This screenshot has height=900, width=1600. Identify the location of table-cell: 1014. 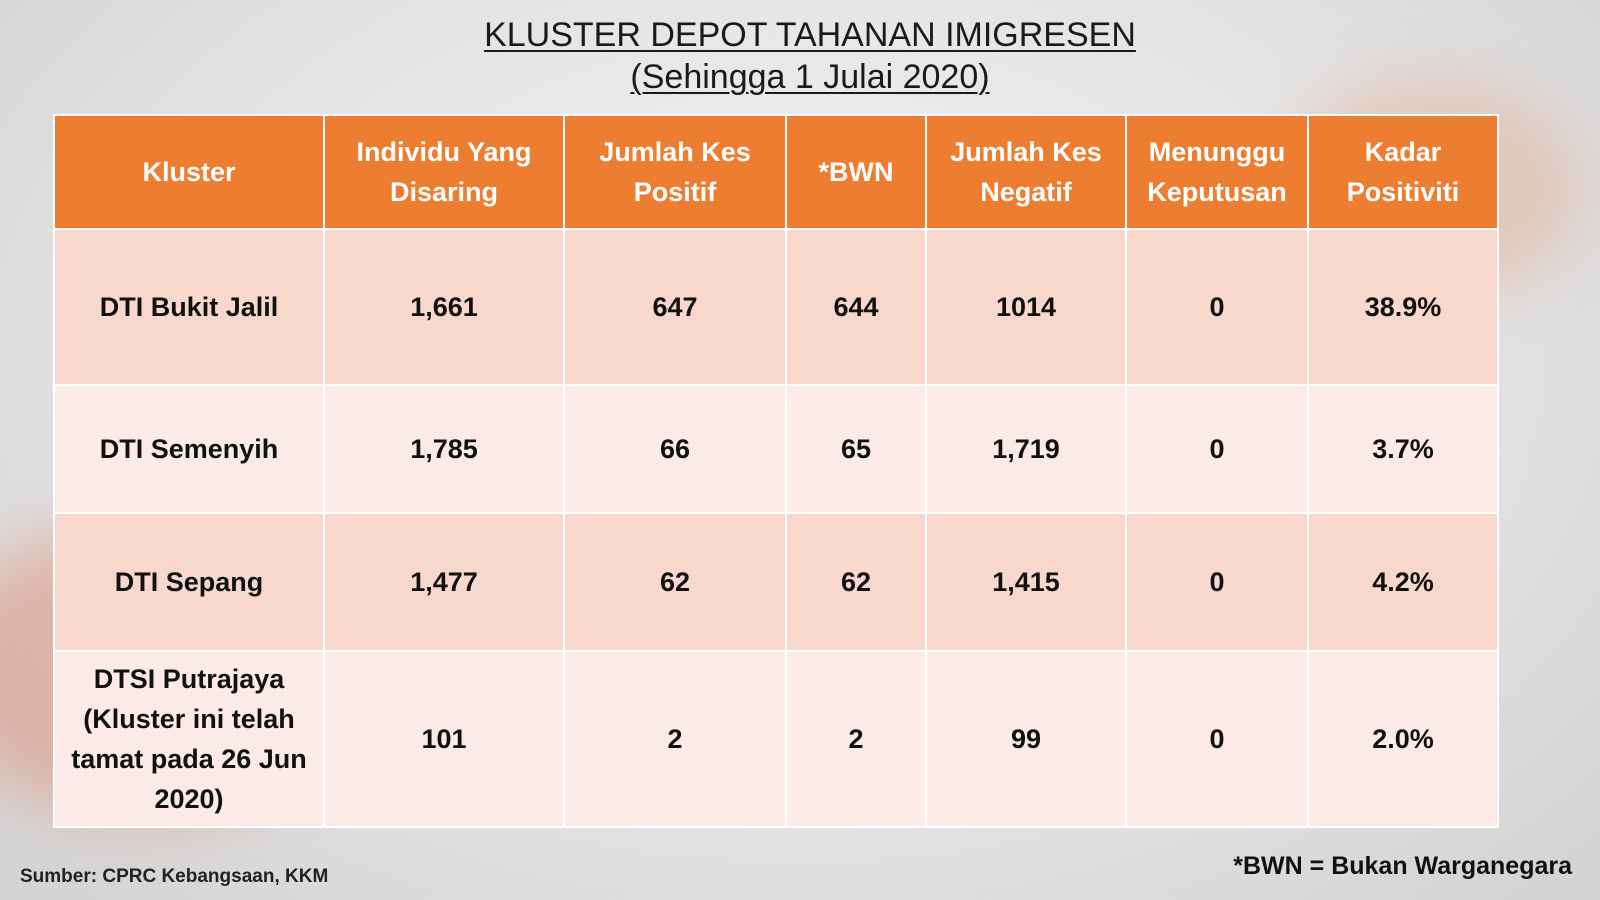
(1026, 307).